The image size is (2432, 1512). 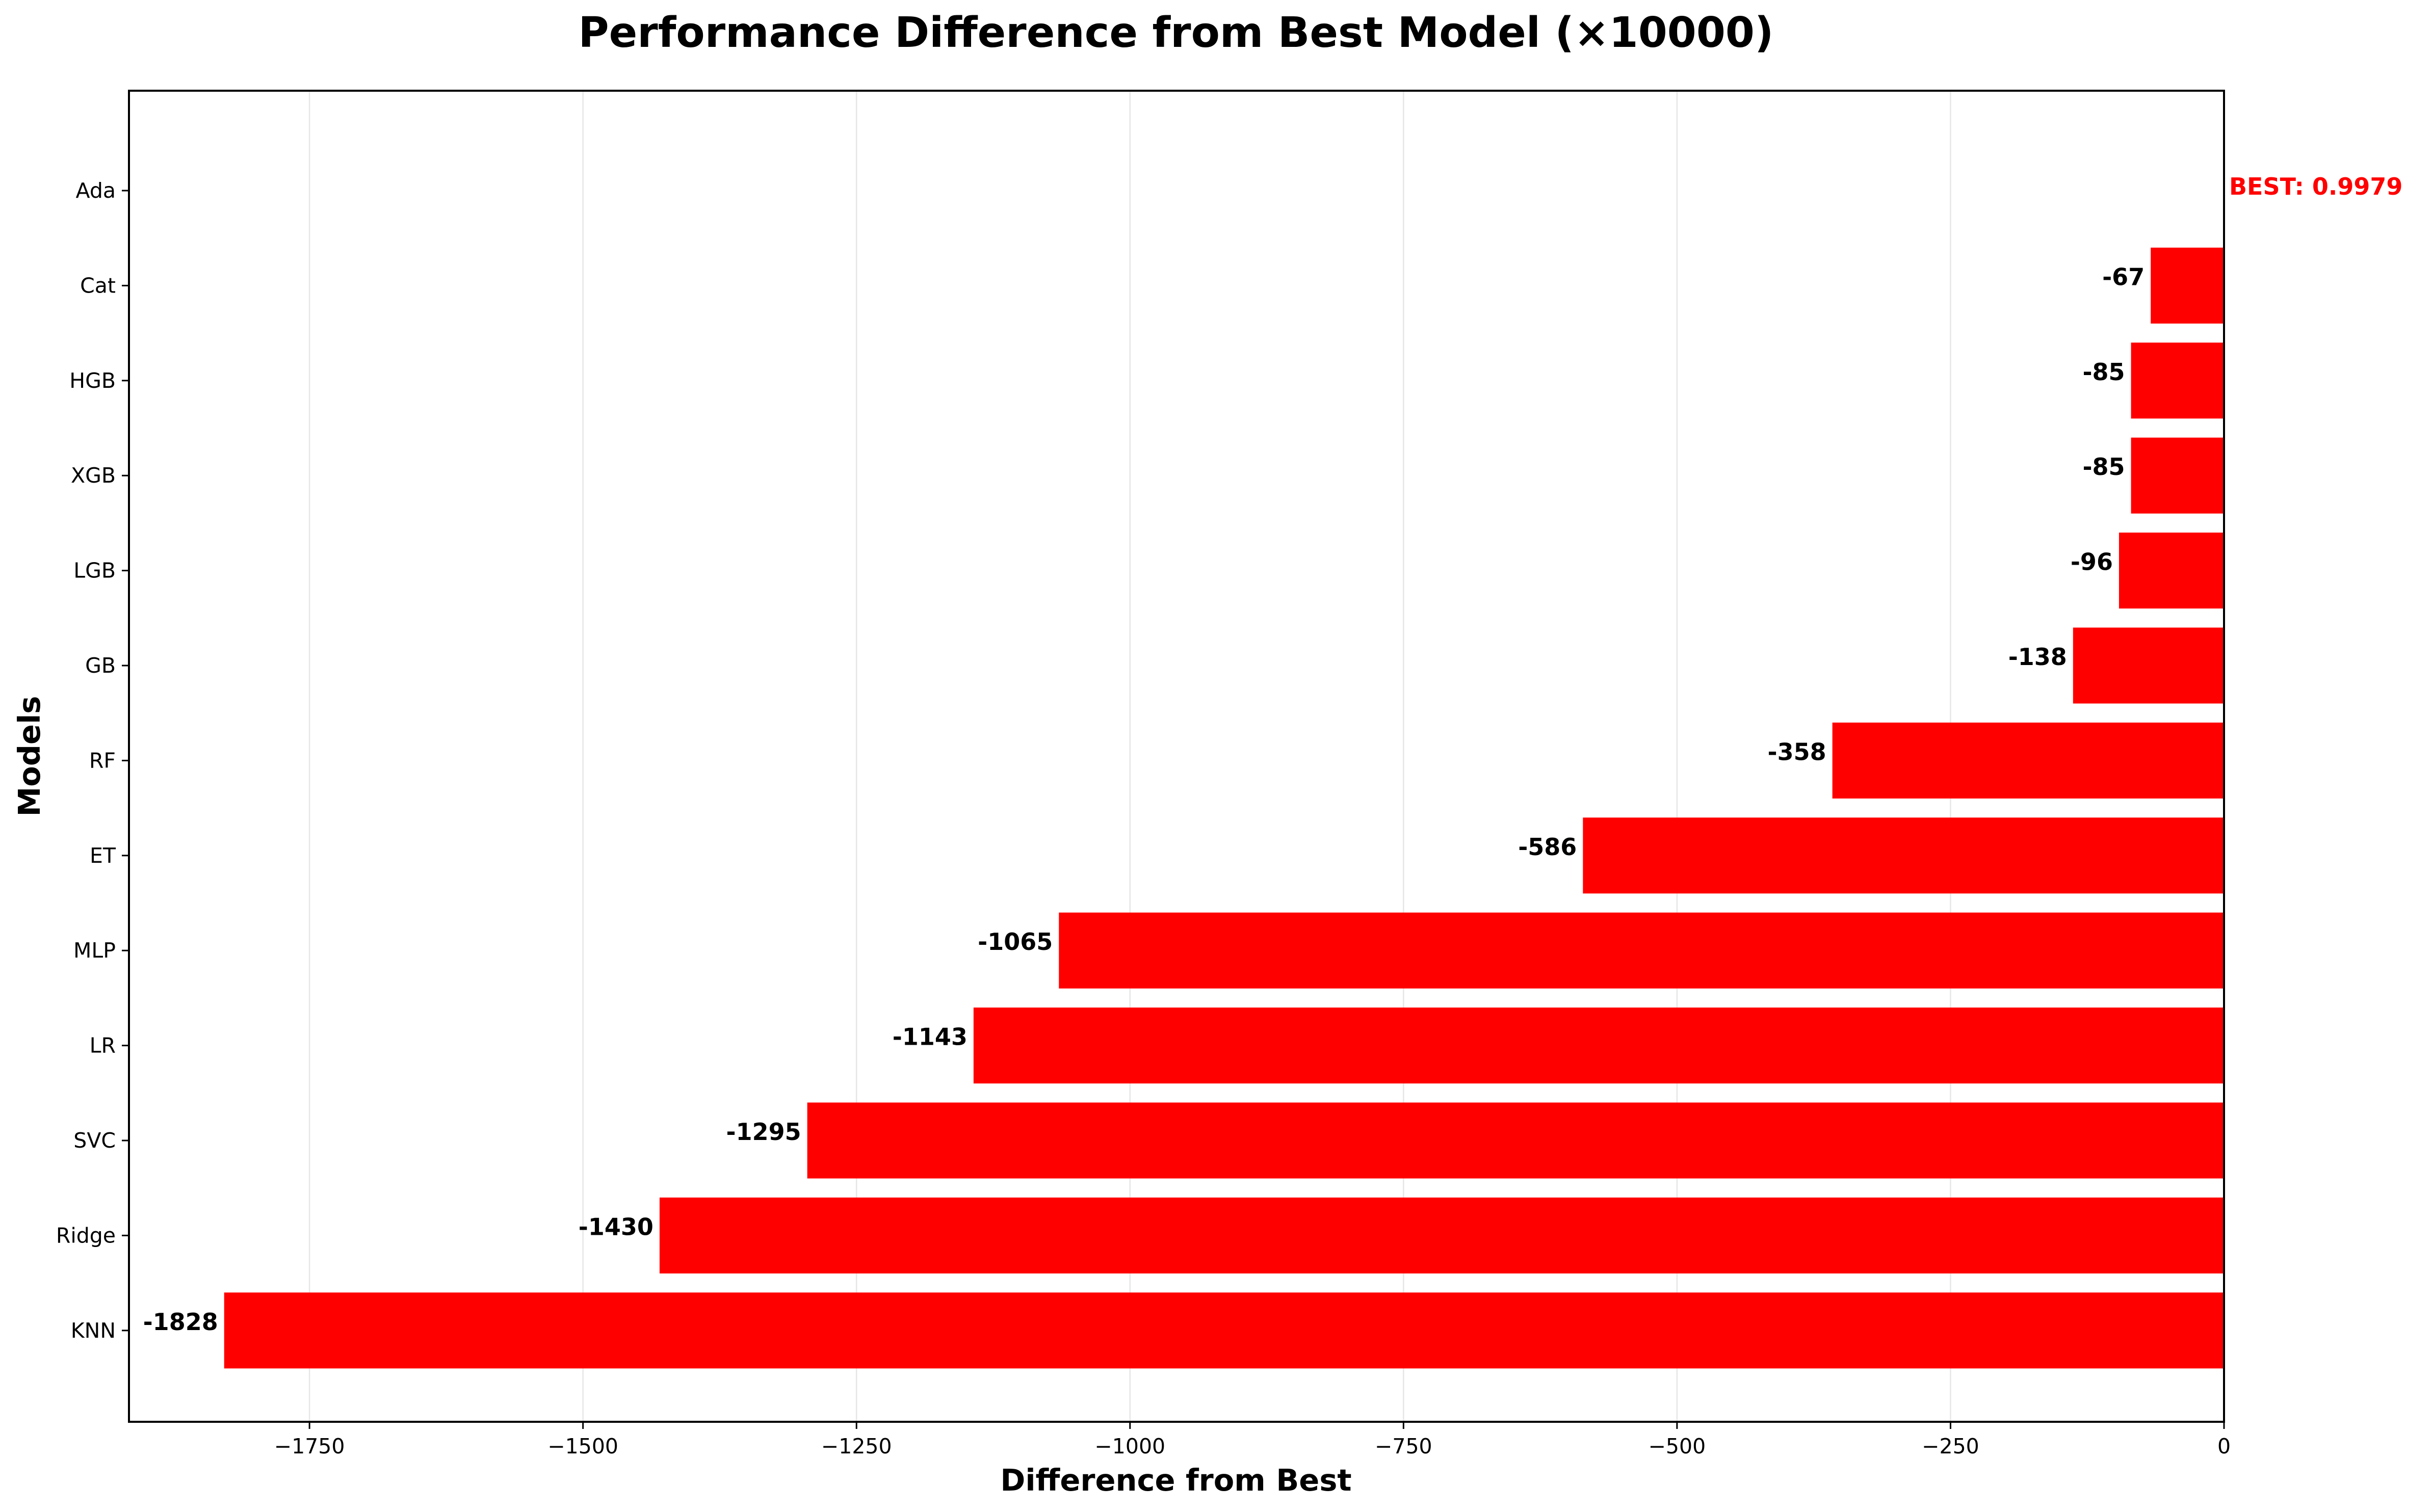 What do you see at coordinates (29, 756) in the screenshot?
I see `y-axis-title: Models` at bounding box center [29, 756].